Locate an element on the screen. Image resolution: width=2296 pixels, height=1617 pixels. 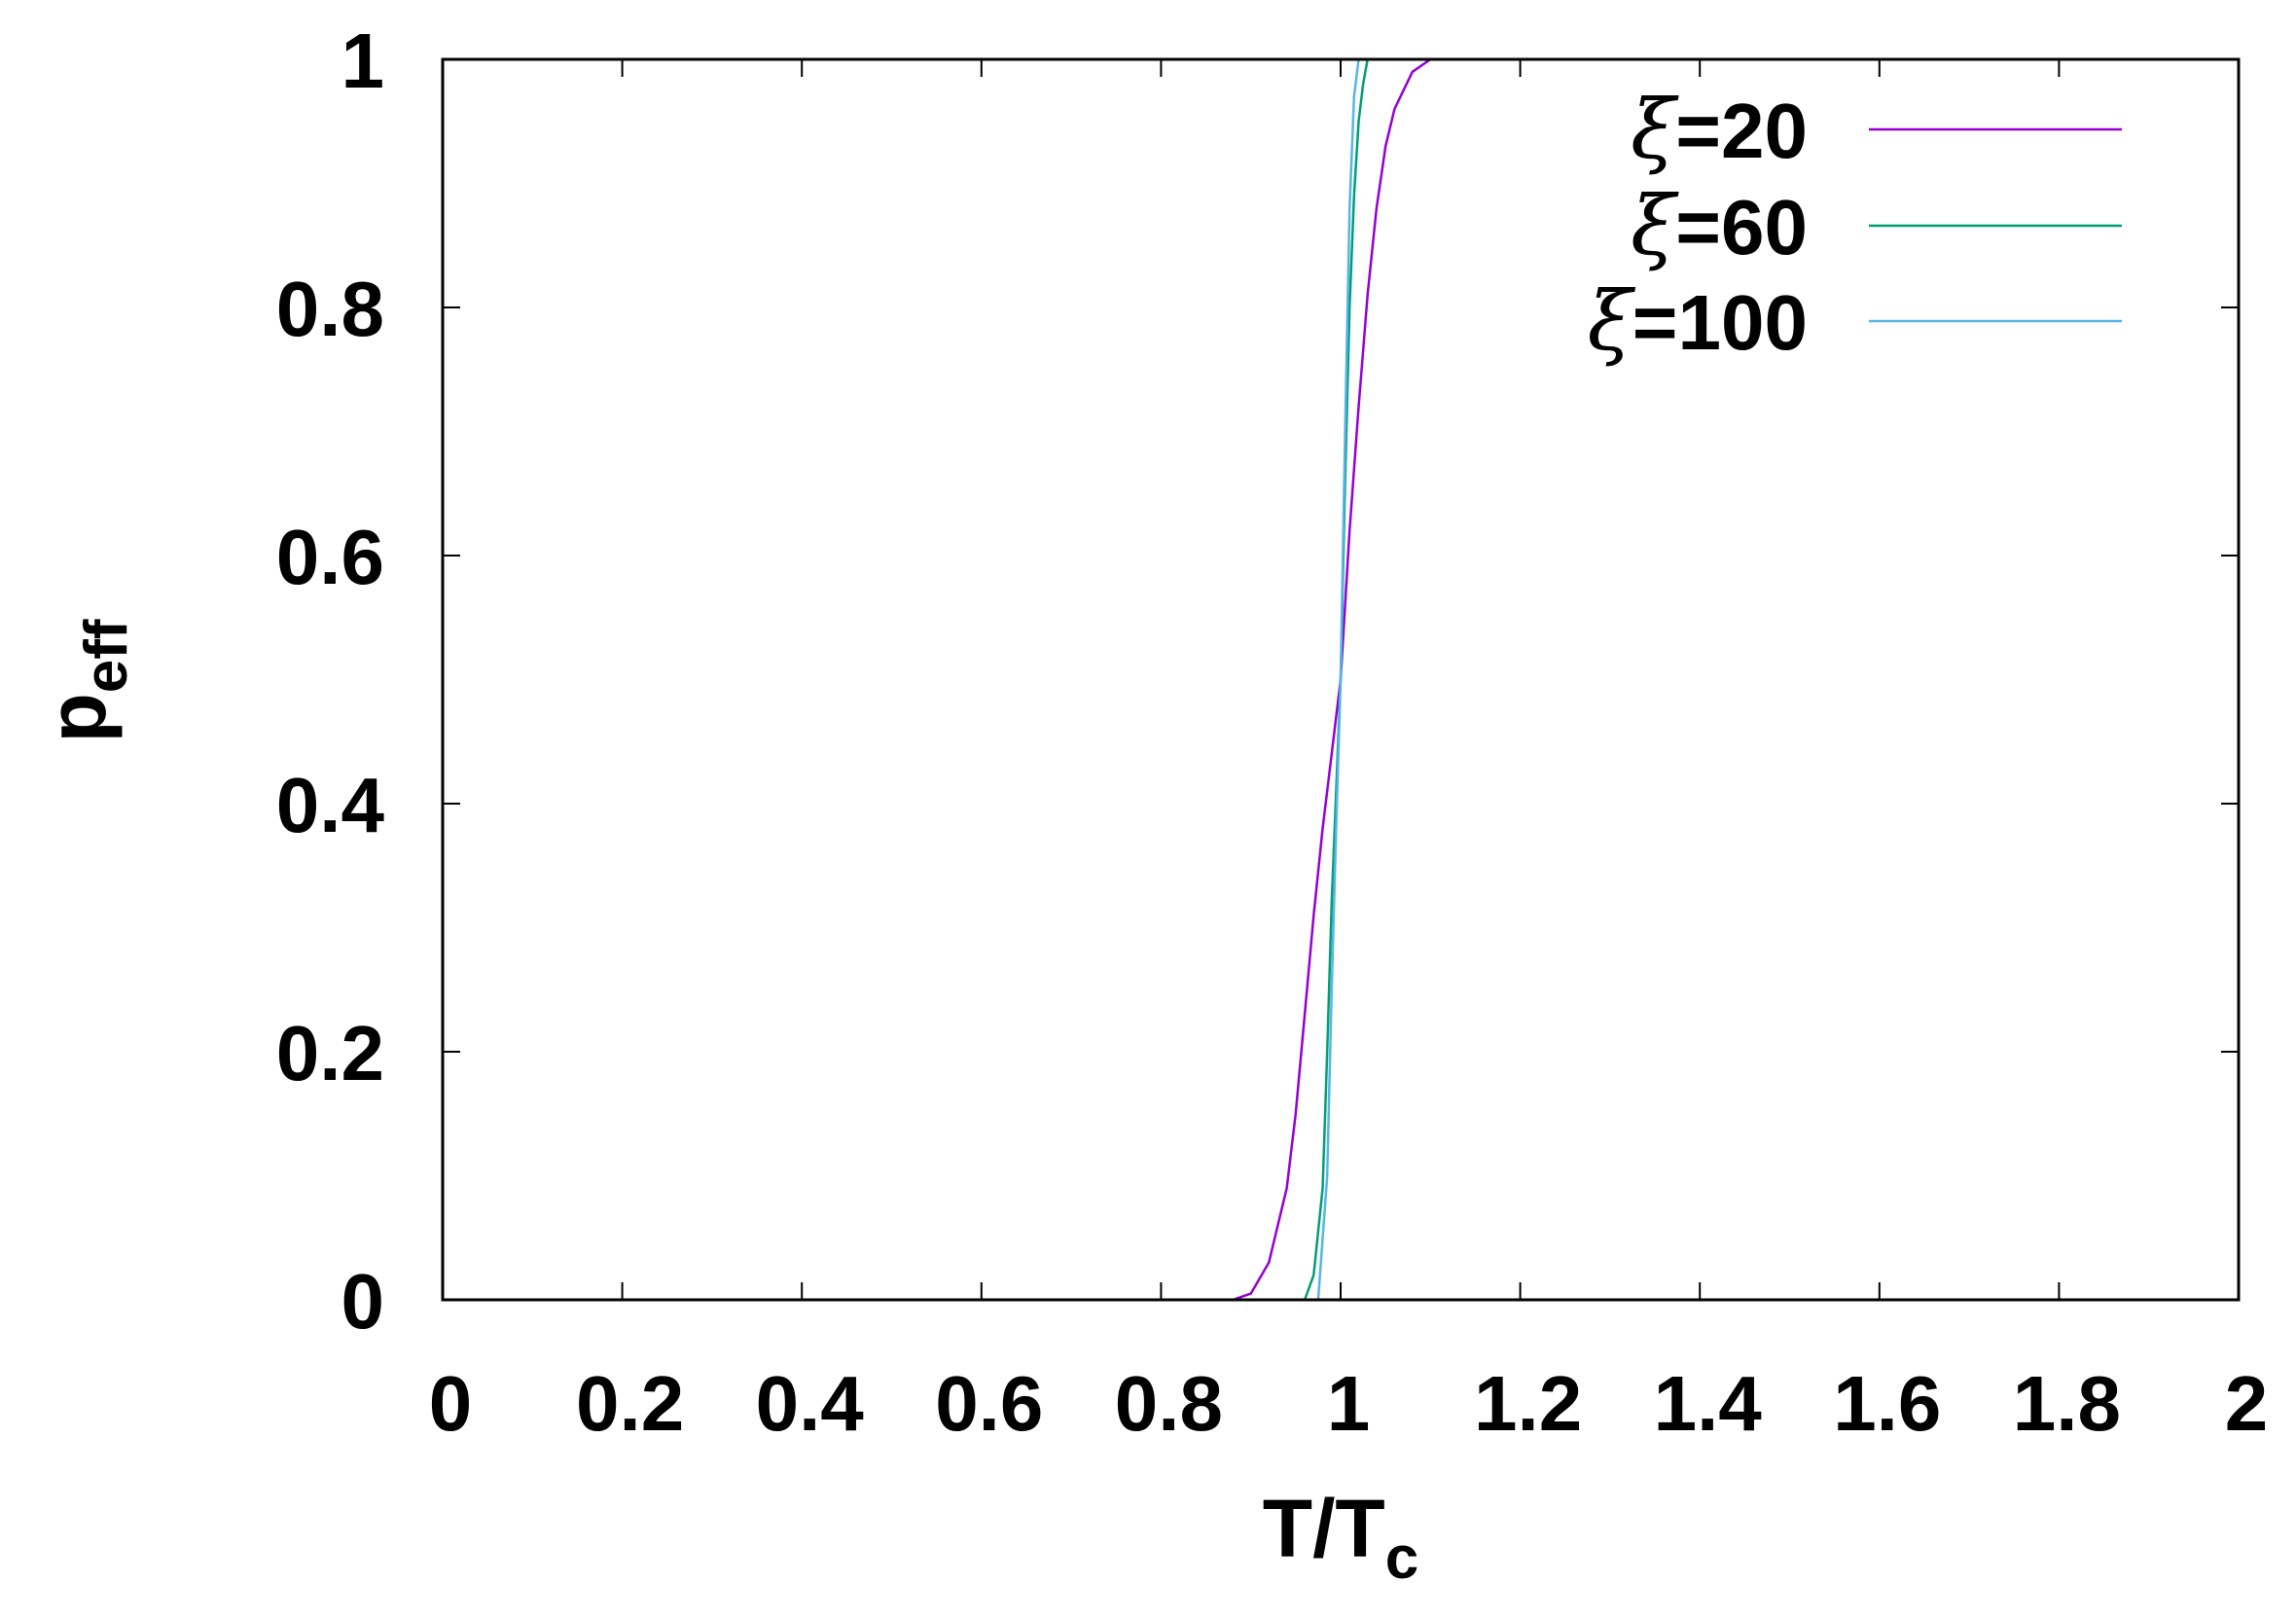
x-tick-label: 0 is located at coordinates (451, 1403).